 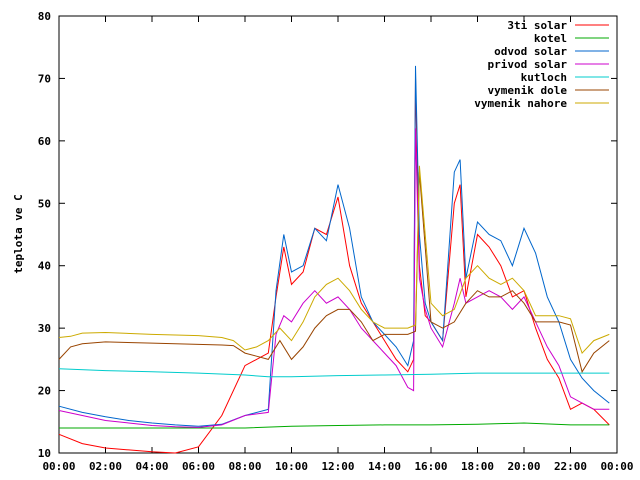 What do you see at coordinates (291, 466) in the screenshot?
I see `x-tick-label: 10:00` at bounding box center [291, 466].